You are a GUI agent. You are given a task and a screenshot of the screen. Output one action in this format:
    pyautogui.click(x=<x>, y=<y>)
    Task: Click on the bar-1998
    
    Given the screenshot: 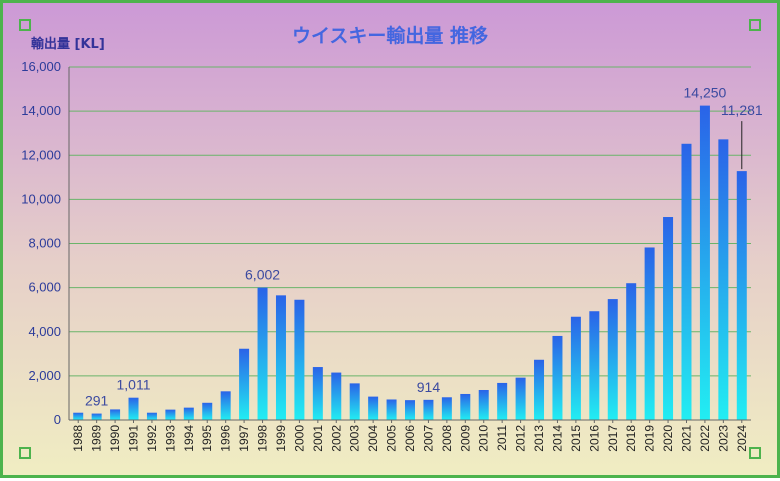 What is the action you would take?
    pyautogui.click(x=262, y=353)
    